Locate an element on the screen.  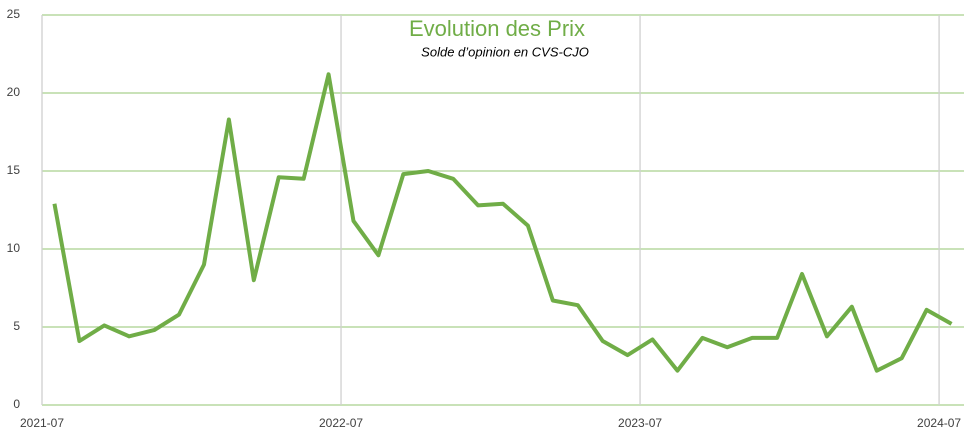
x-tick-label: 2023-07 is located at coordinates (640, 423).